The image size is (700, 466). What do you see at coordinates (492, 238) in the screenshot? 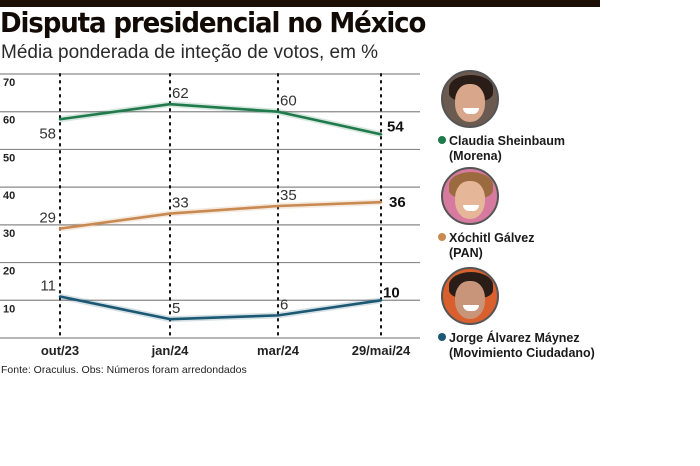
I see `legend-name: Xóchitl Gálvez` at bounding box center [492, 238].